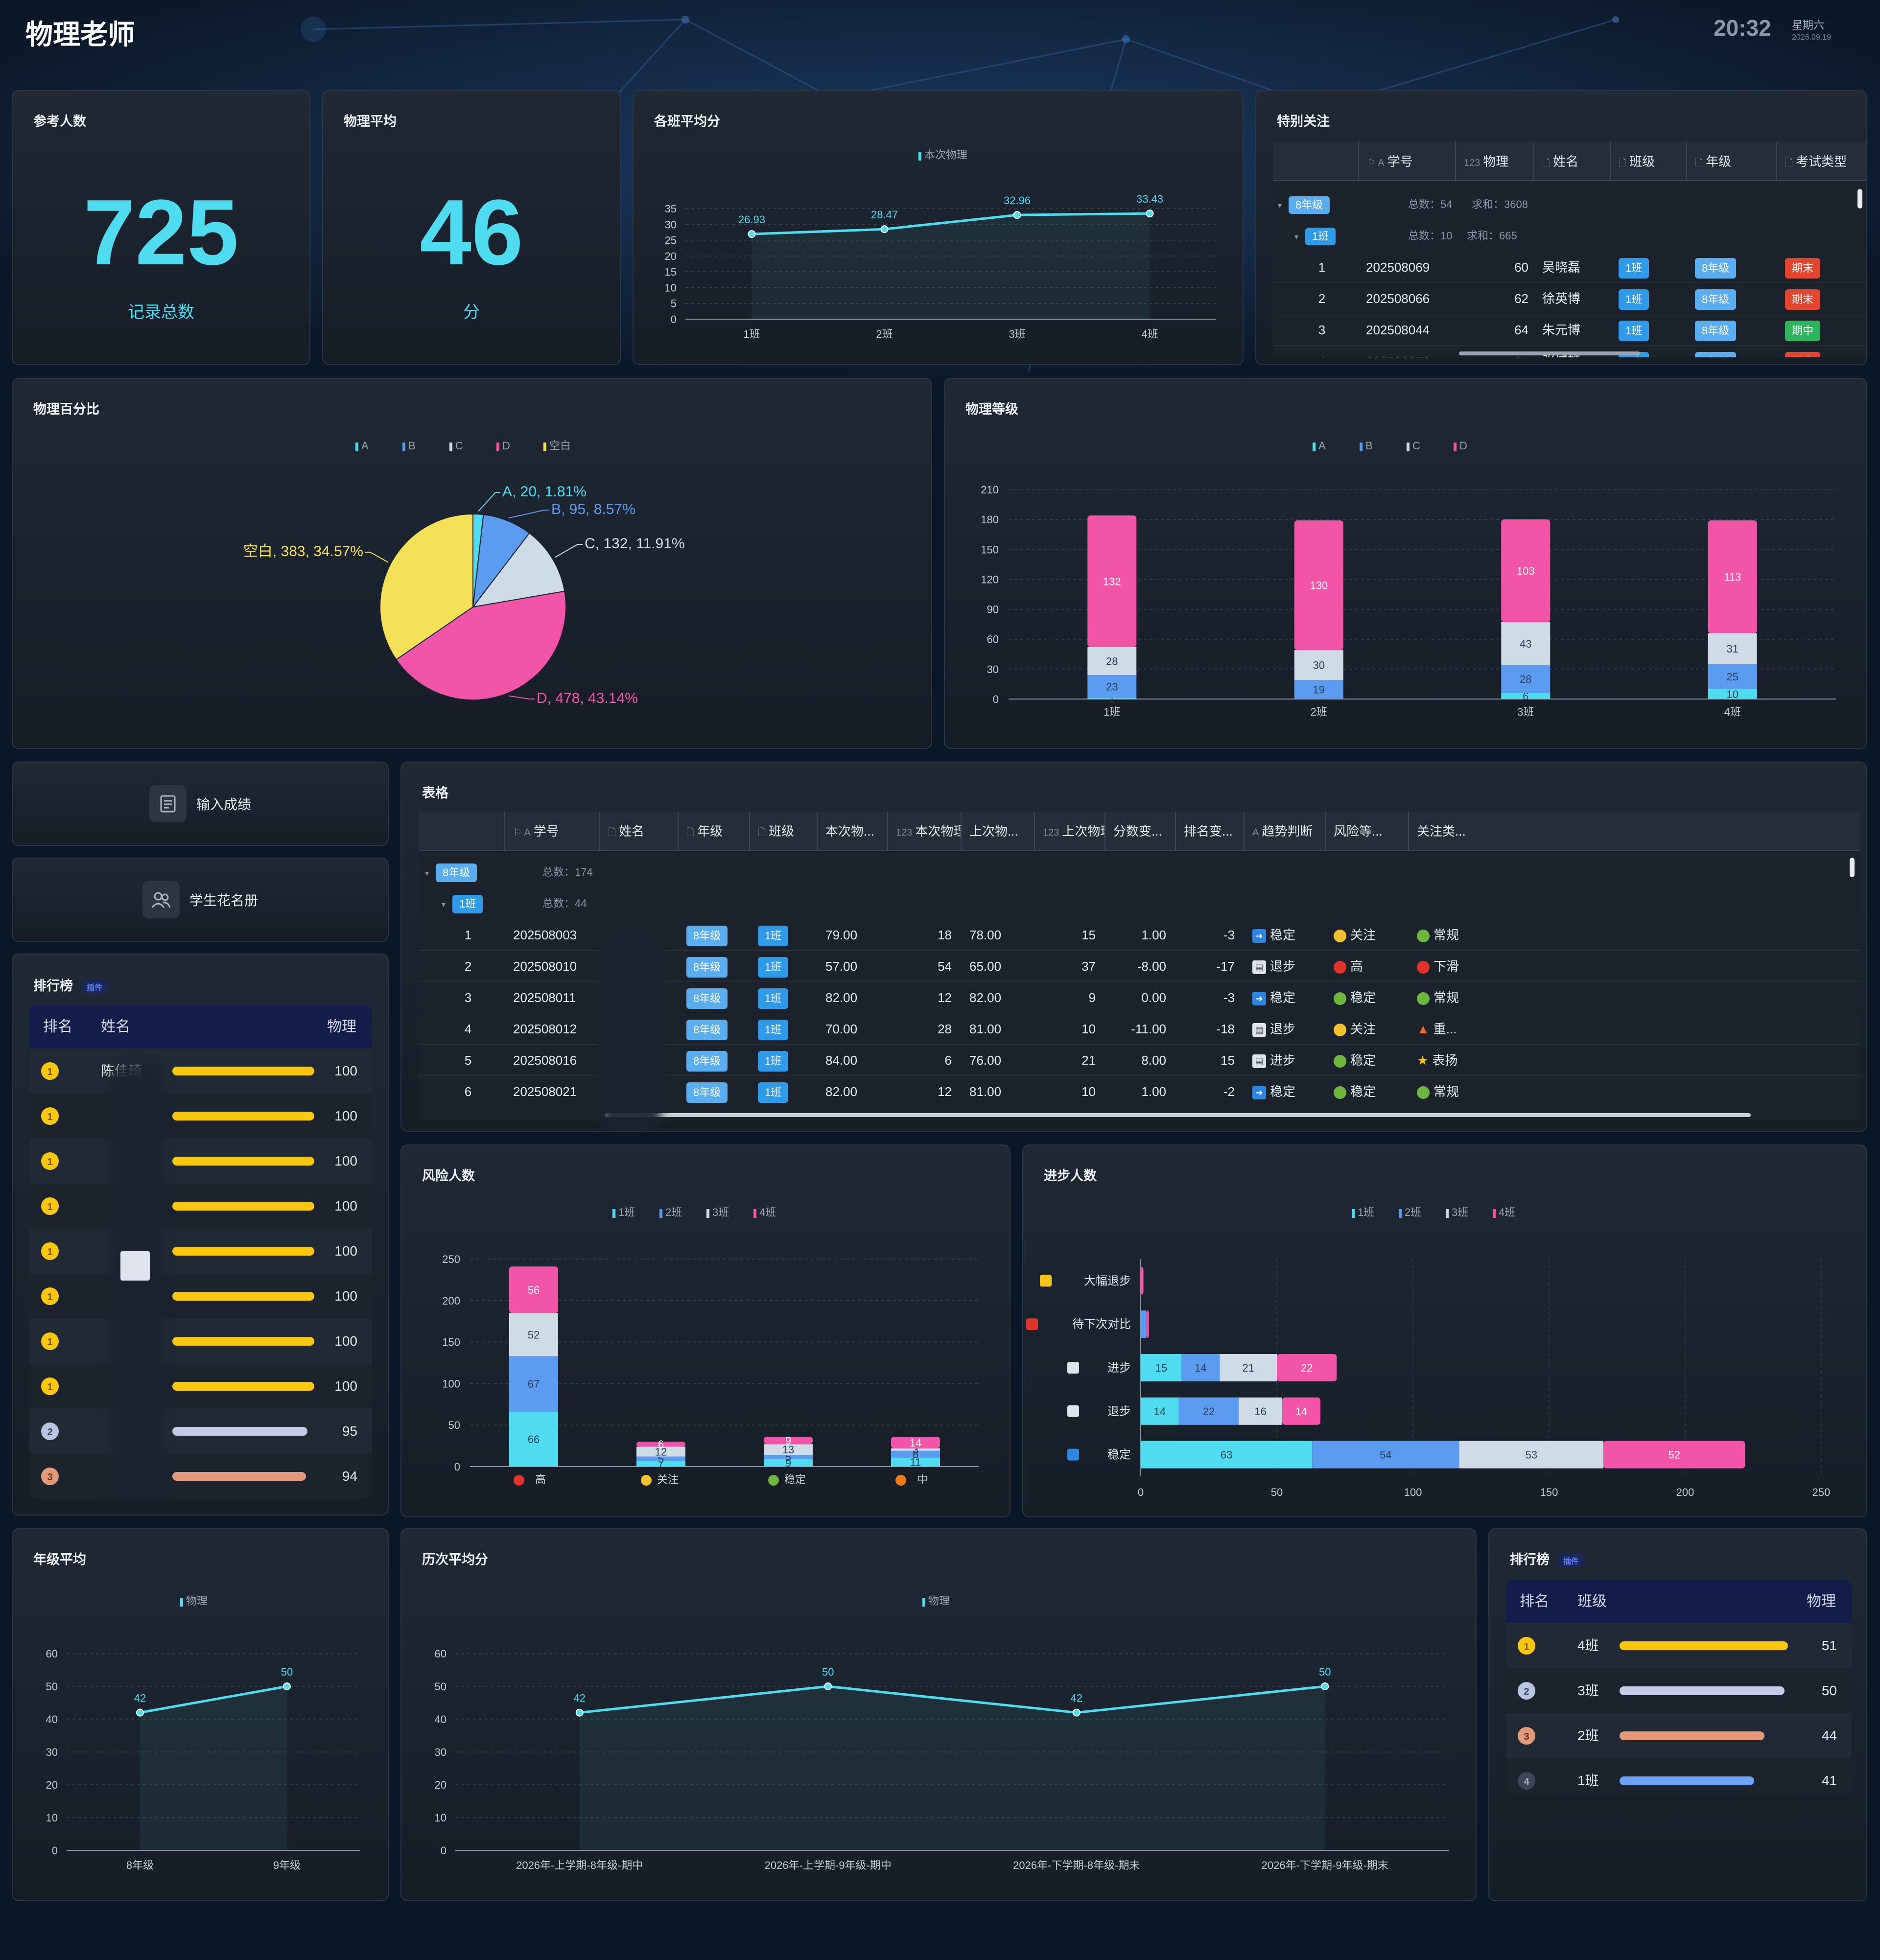 The height and width of the screenshot is (1960, 1880). What do you see at coordinates (784, 831) in the screenshot?
I see `header-column: 🗋 班级` at bounding box center [784, 831].